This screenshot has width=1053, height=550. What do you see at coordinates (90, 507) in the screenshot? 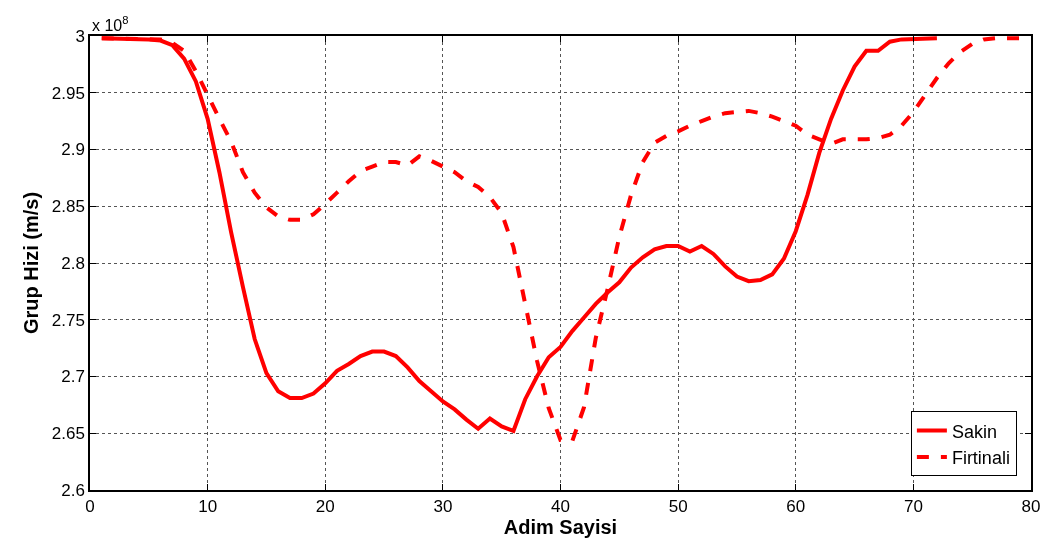
I see `x-tick-label: 0` at bounding box center [90, 507].